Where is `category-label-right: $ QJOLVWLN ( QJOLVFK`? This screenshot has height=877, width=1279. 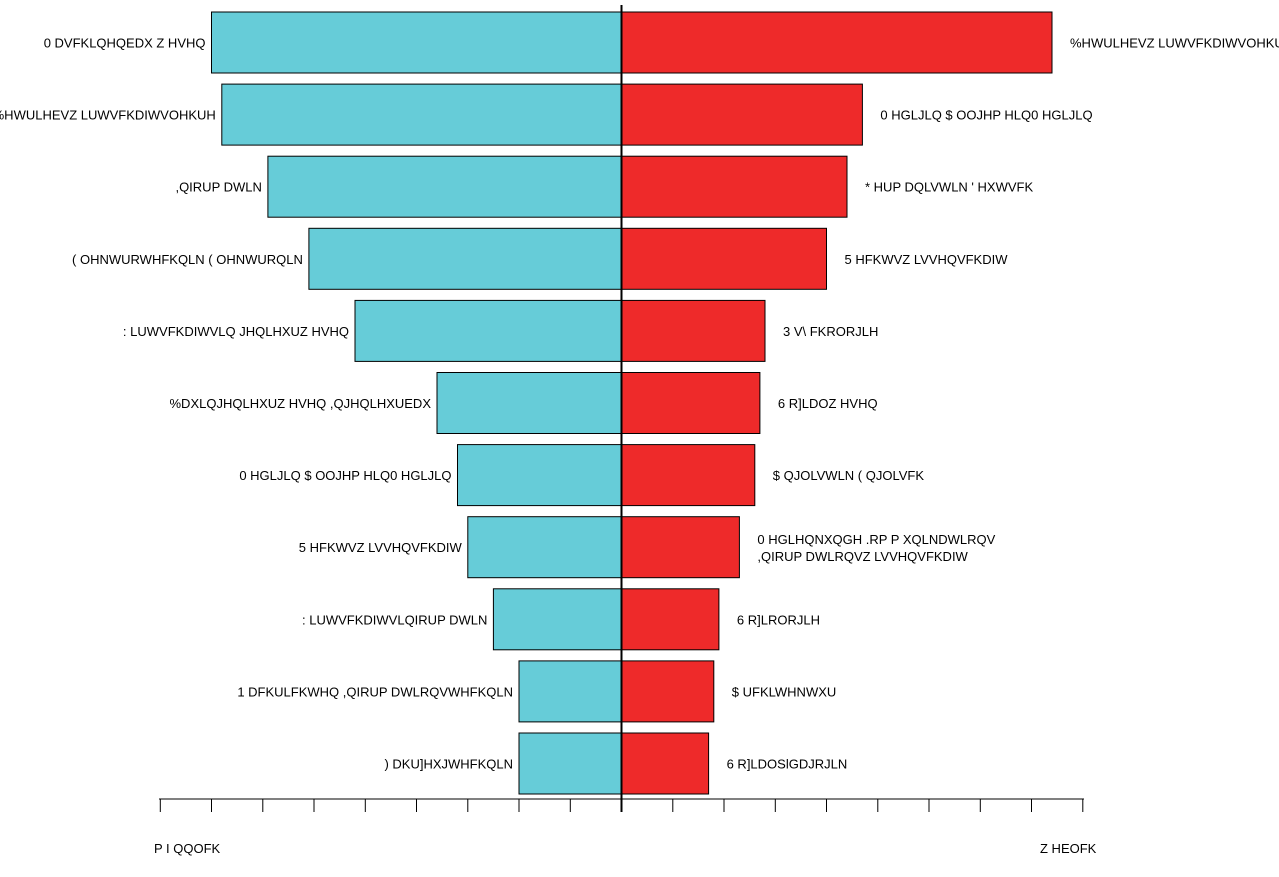
category-label-right: $ QJOLVWLN ( QJOLVFK is located at coordinates (849, 475).